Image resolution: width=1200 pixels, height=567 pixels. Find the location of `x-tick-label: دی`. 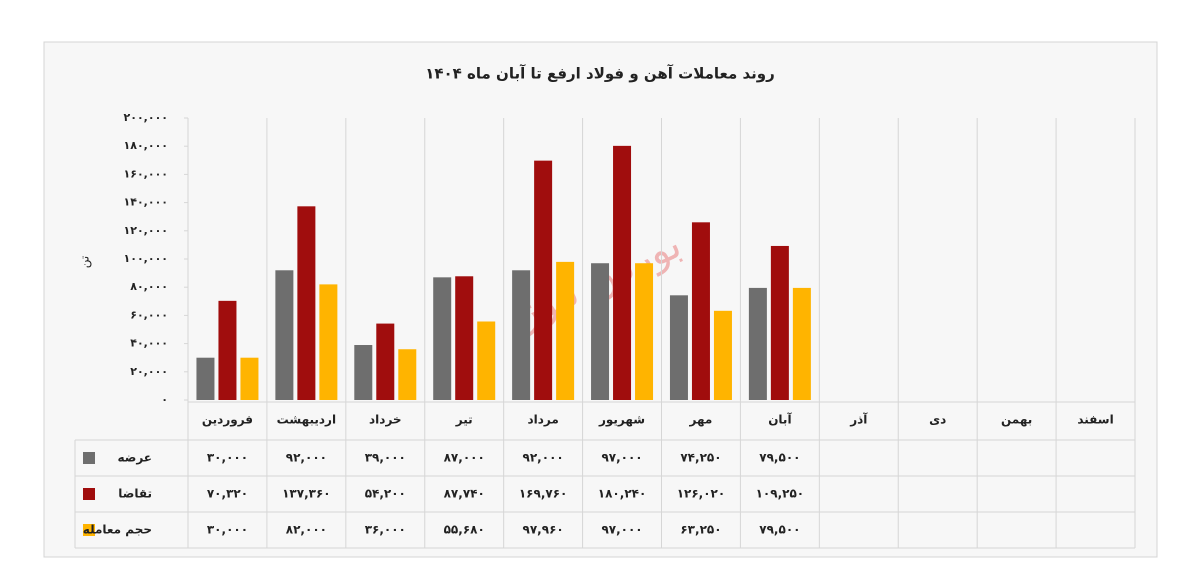

x-tick-label: دی is located at coordinates (937, 420).